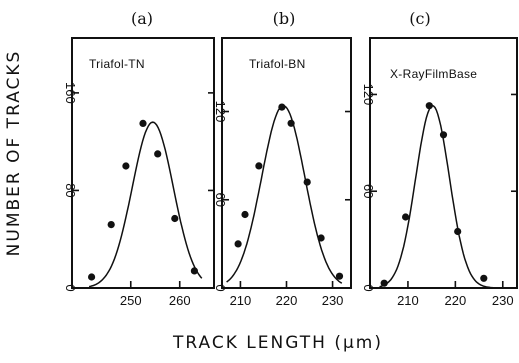 The image size is (519, 363). Describe the element at coordinates (117, 64) in the screenshot. I see `panel-a-sample-name: Triafol-TN` at that location.